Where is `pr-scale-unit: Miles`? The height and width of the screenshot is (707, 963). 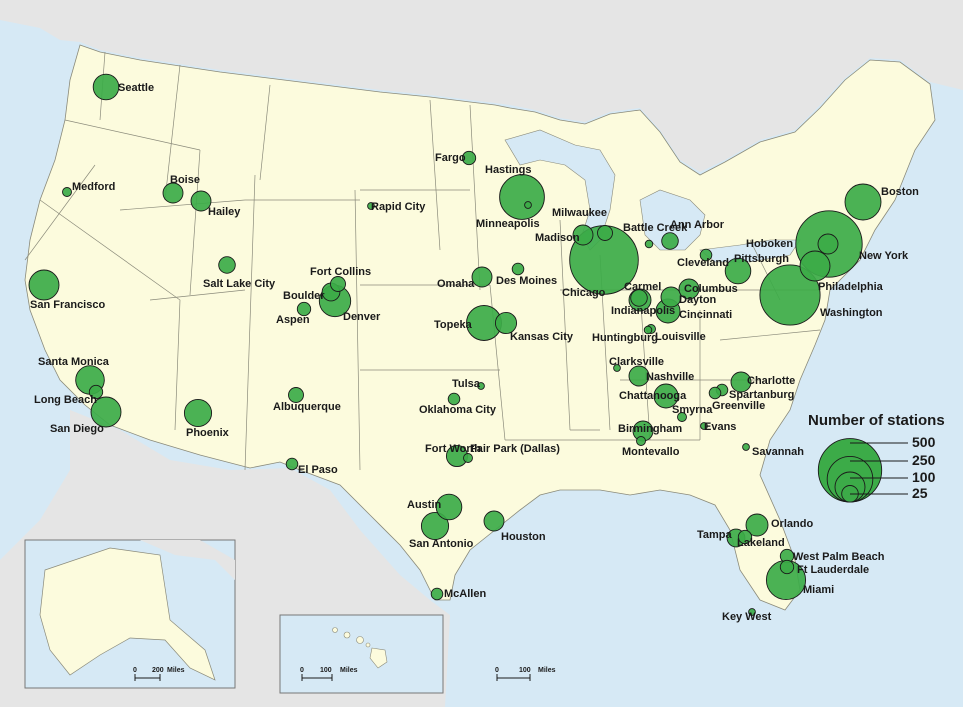
pr-scale-unit: Miles is located at coordinates (547, 670).